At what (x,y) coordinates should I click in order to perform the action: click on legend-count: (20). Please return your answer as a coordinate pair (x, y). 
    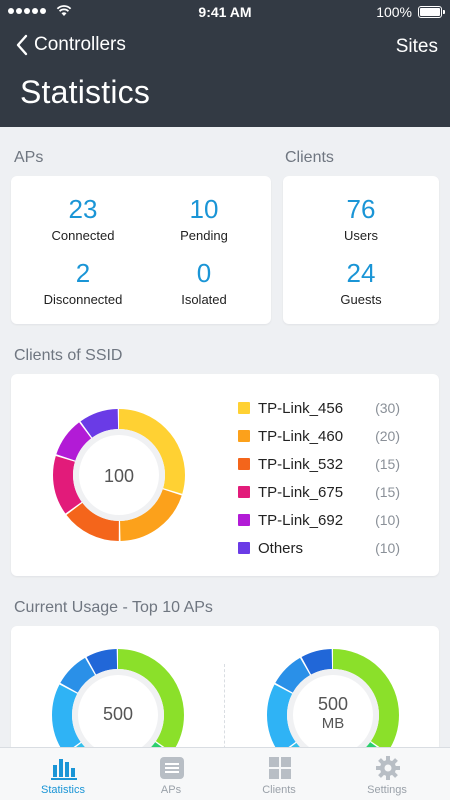
    Looking at the image, I should click on (387, 436).